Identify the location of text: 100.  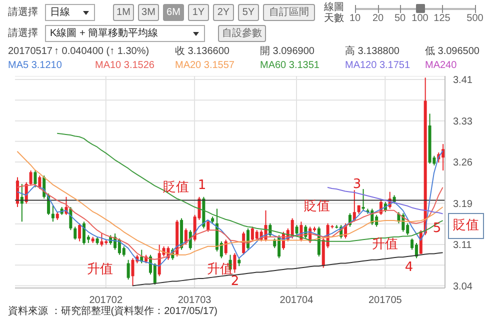
(420, 19).